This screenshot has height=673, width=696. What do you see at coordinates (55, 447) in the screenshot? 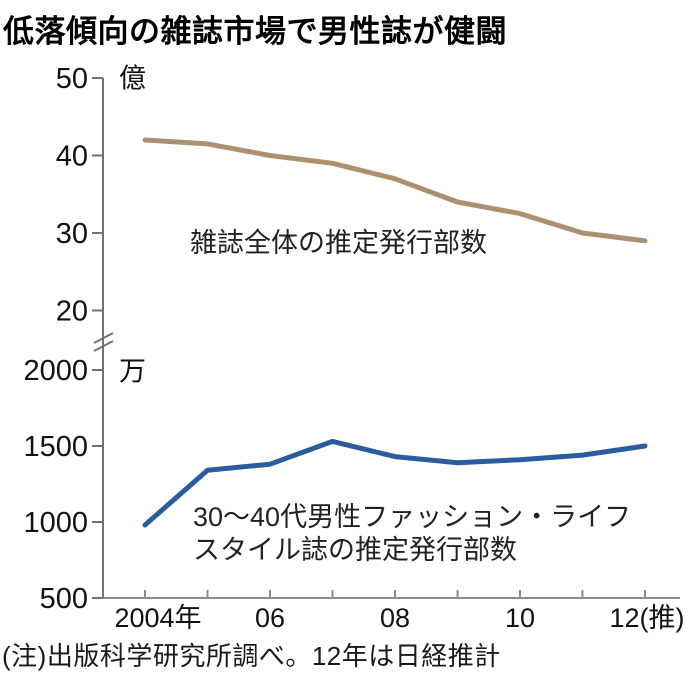
I see `y-tick-label-1500: 1500` at bounding box center [55, 447].